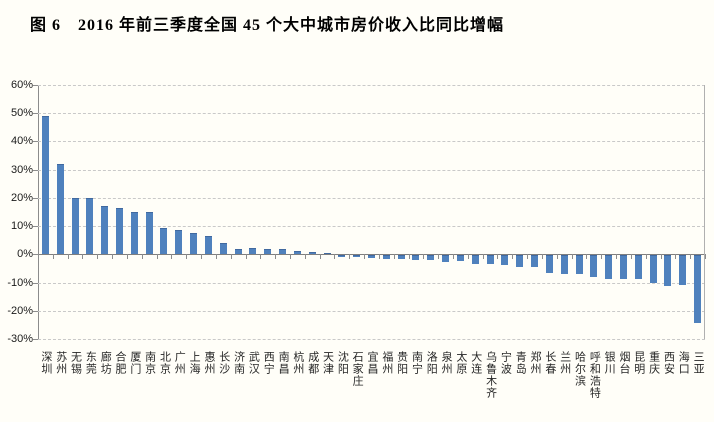 This screenshot has height=422, width=714. I want to click on x-axis-label: 合肥, so click(120, 363).